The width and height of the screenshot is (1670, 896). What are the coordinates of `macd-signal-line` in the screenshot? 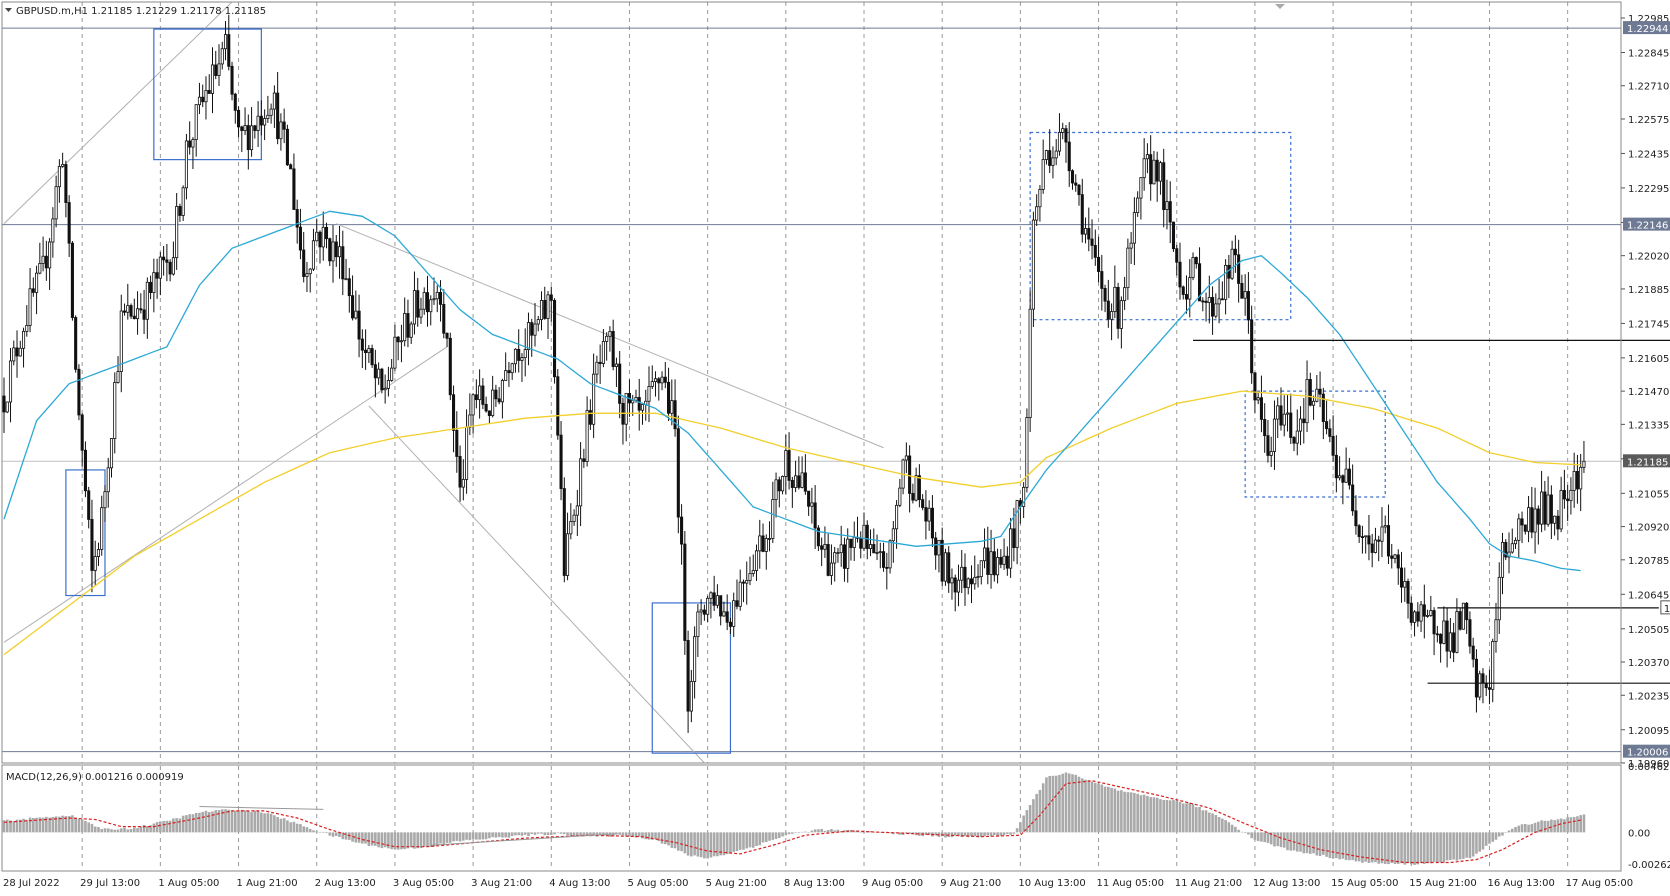 It's located at (792, 822).